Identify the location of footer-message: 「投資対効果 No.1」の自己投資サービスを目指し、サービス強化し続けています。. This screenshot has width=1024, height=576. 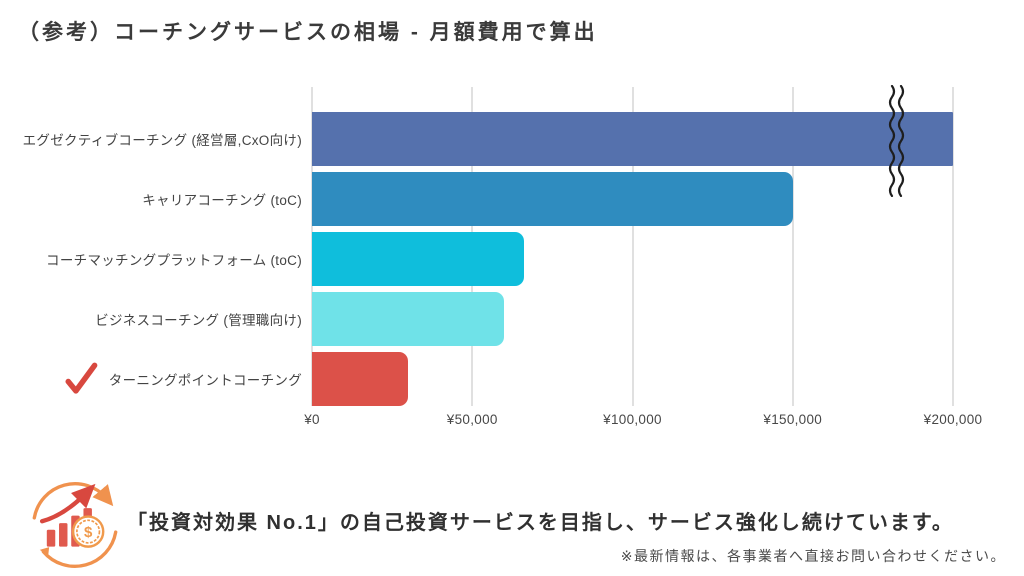
(540, 523).